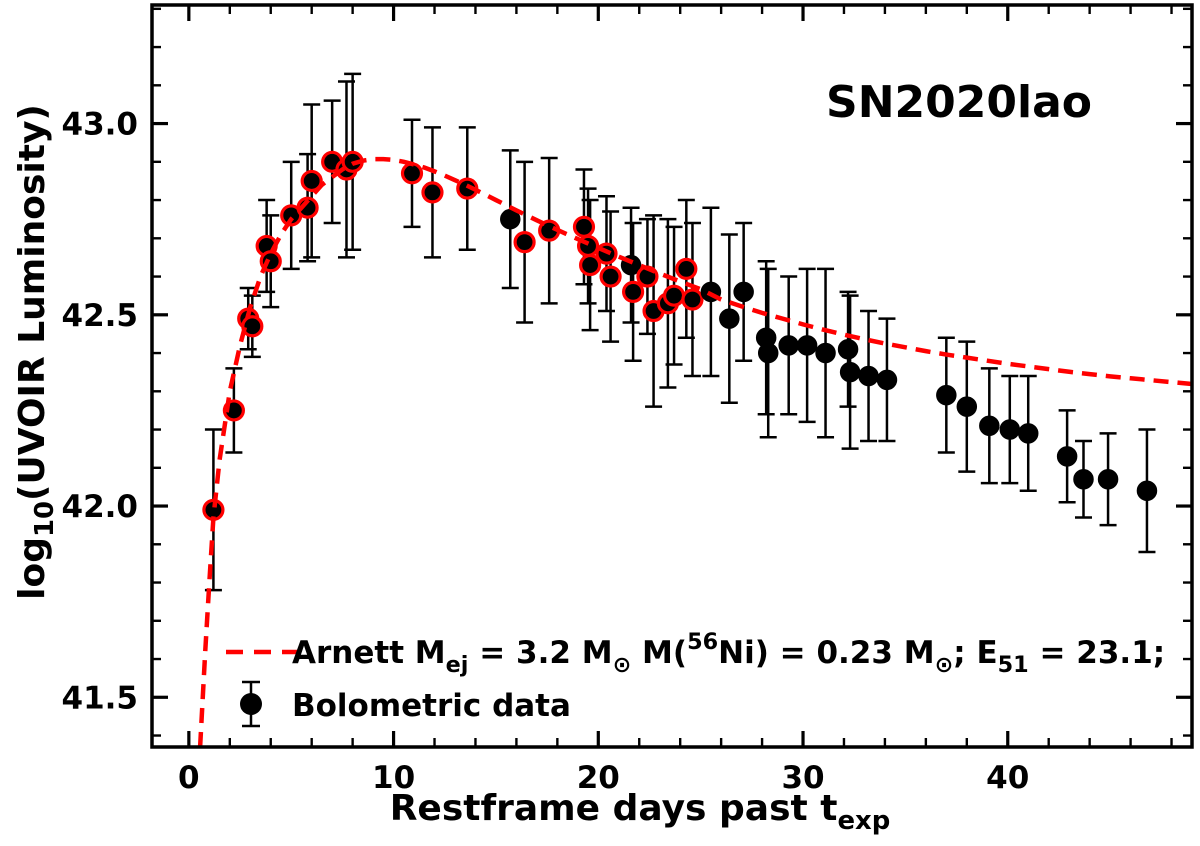  I want to click on legend-bolometric-label: Bolometric data, so click(431, 706).